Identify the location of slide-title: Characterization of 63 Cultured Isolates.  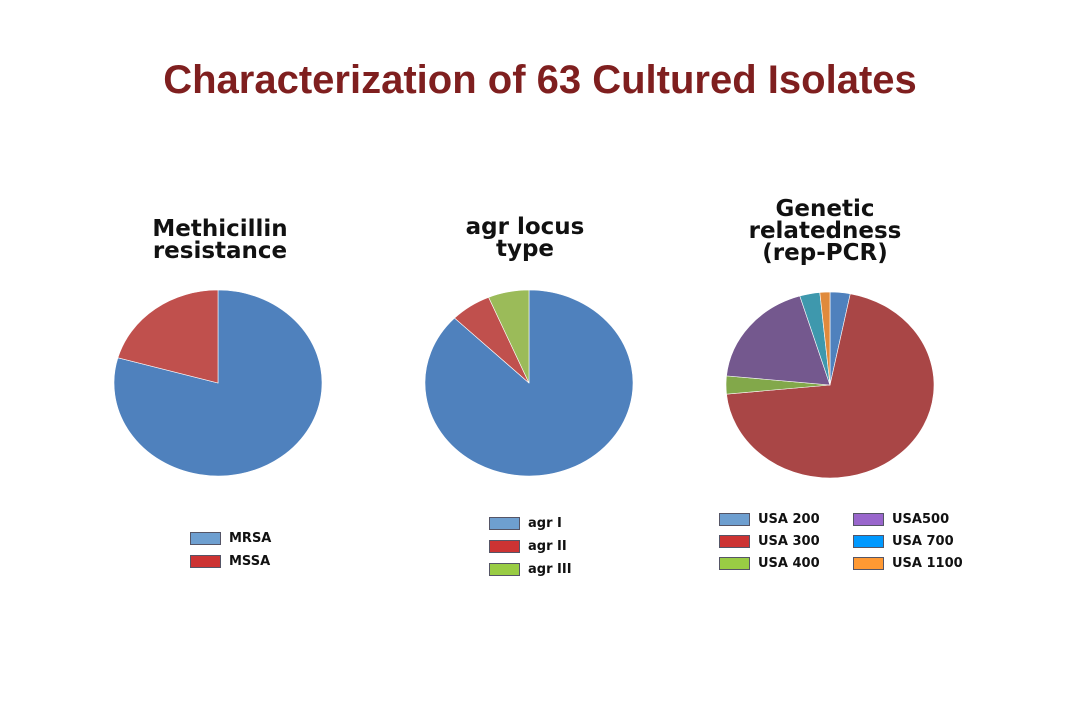
(540, 80).